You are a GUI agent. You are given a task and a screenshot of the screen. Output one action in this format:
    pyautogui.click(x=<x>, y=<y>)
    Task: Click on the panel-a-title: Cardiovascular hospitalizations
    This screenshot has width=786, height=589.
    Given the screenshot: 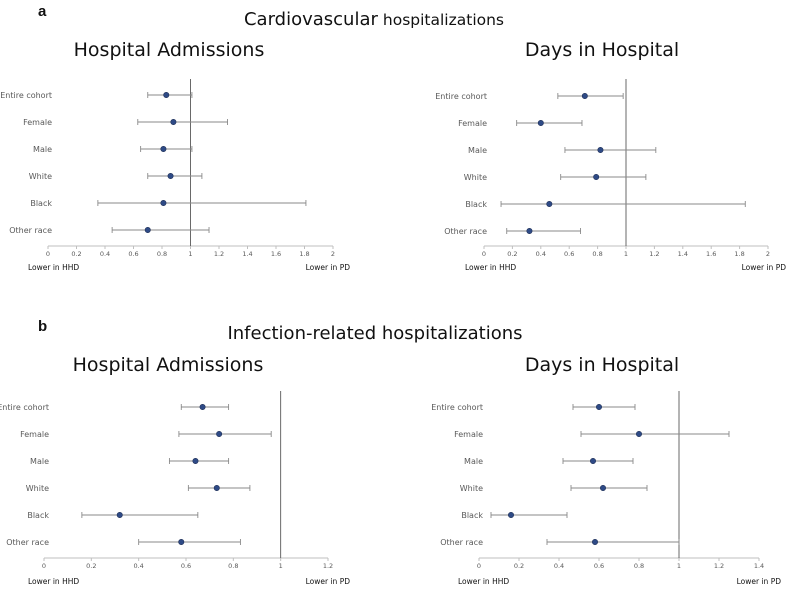 What is the action you would take?
    pyautogui.click(x=374, y=19)
    